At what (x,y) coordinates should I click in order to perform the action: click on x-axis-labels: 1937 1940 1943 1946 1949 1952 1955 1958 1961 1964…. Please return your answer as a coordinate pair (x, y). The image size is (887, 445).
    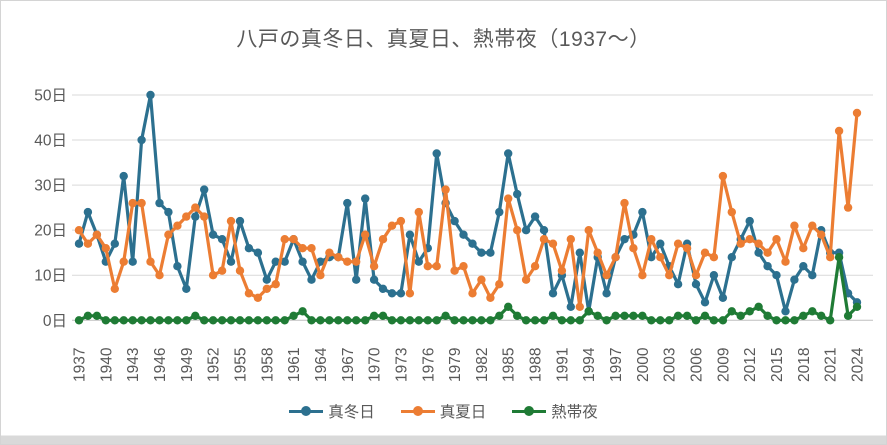
    Looking at the image, I should click on (469, 364).